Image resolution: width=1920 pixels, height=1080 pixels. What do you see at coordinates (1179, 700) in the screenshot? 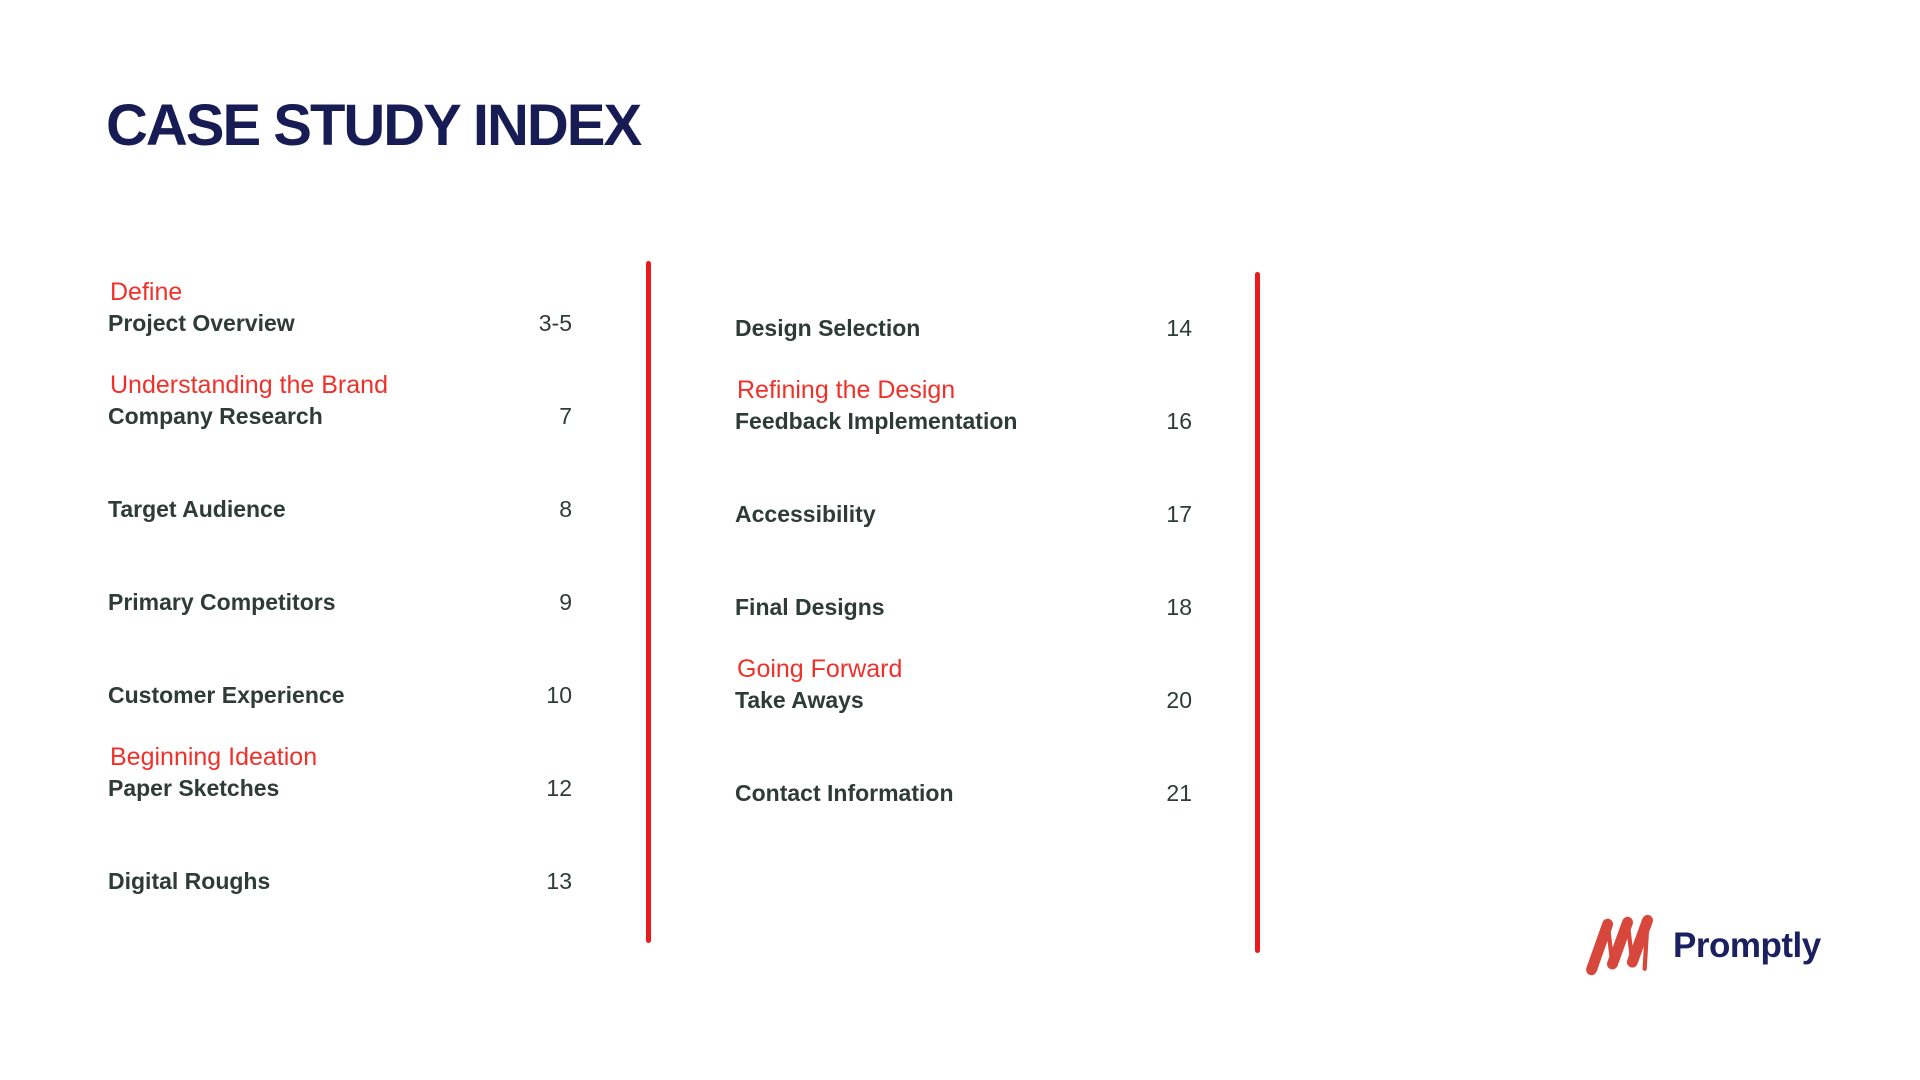
I see `entry-page-number: 20` at bounding box center [1179, 700].